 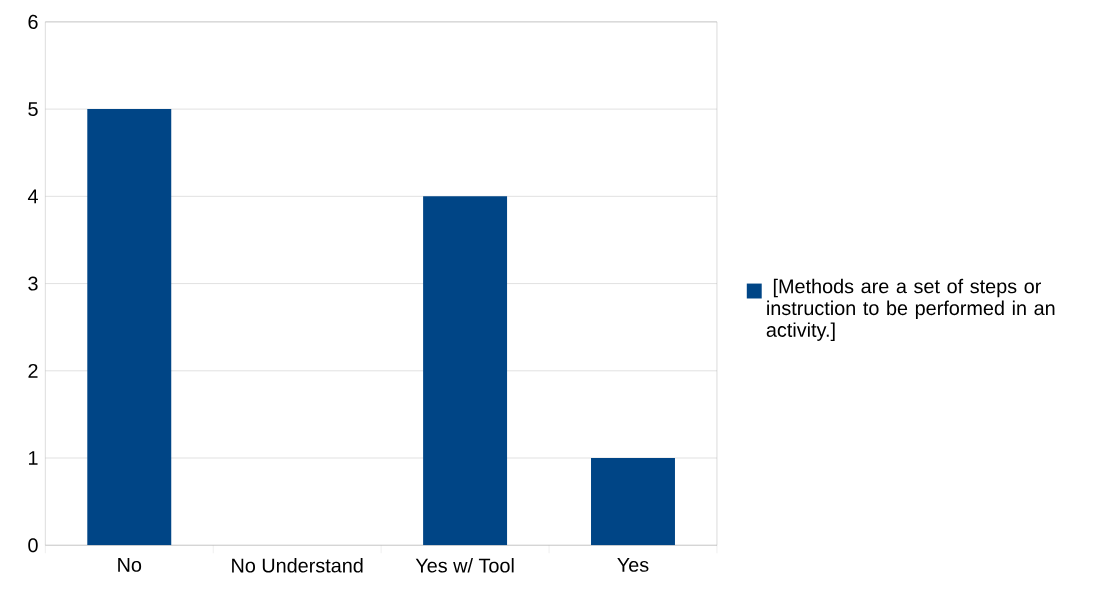 What do you see at coordinates (910, 309) in the screenshot?
I see `legend-label: [Methods are a set of steps or instruction to be performed in an activity.]` at bounding box center [910, 309].